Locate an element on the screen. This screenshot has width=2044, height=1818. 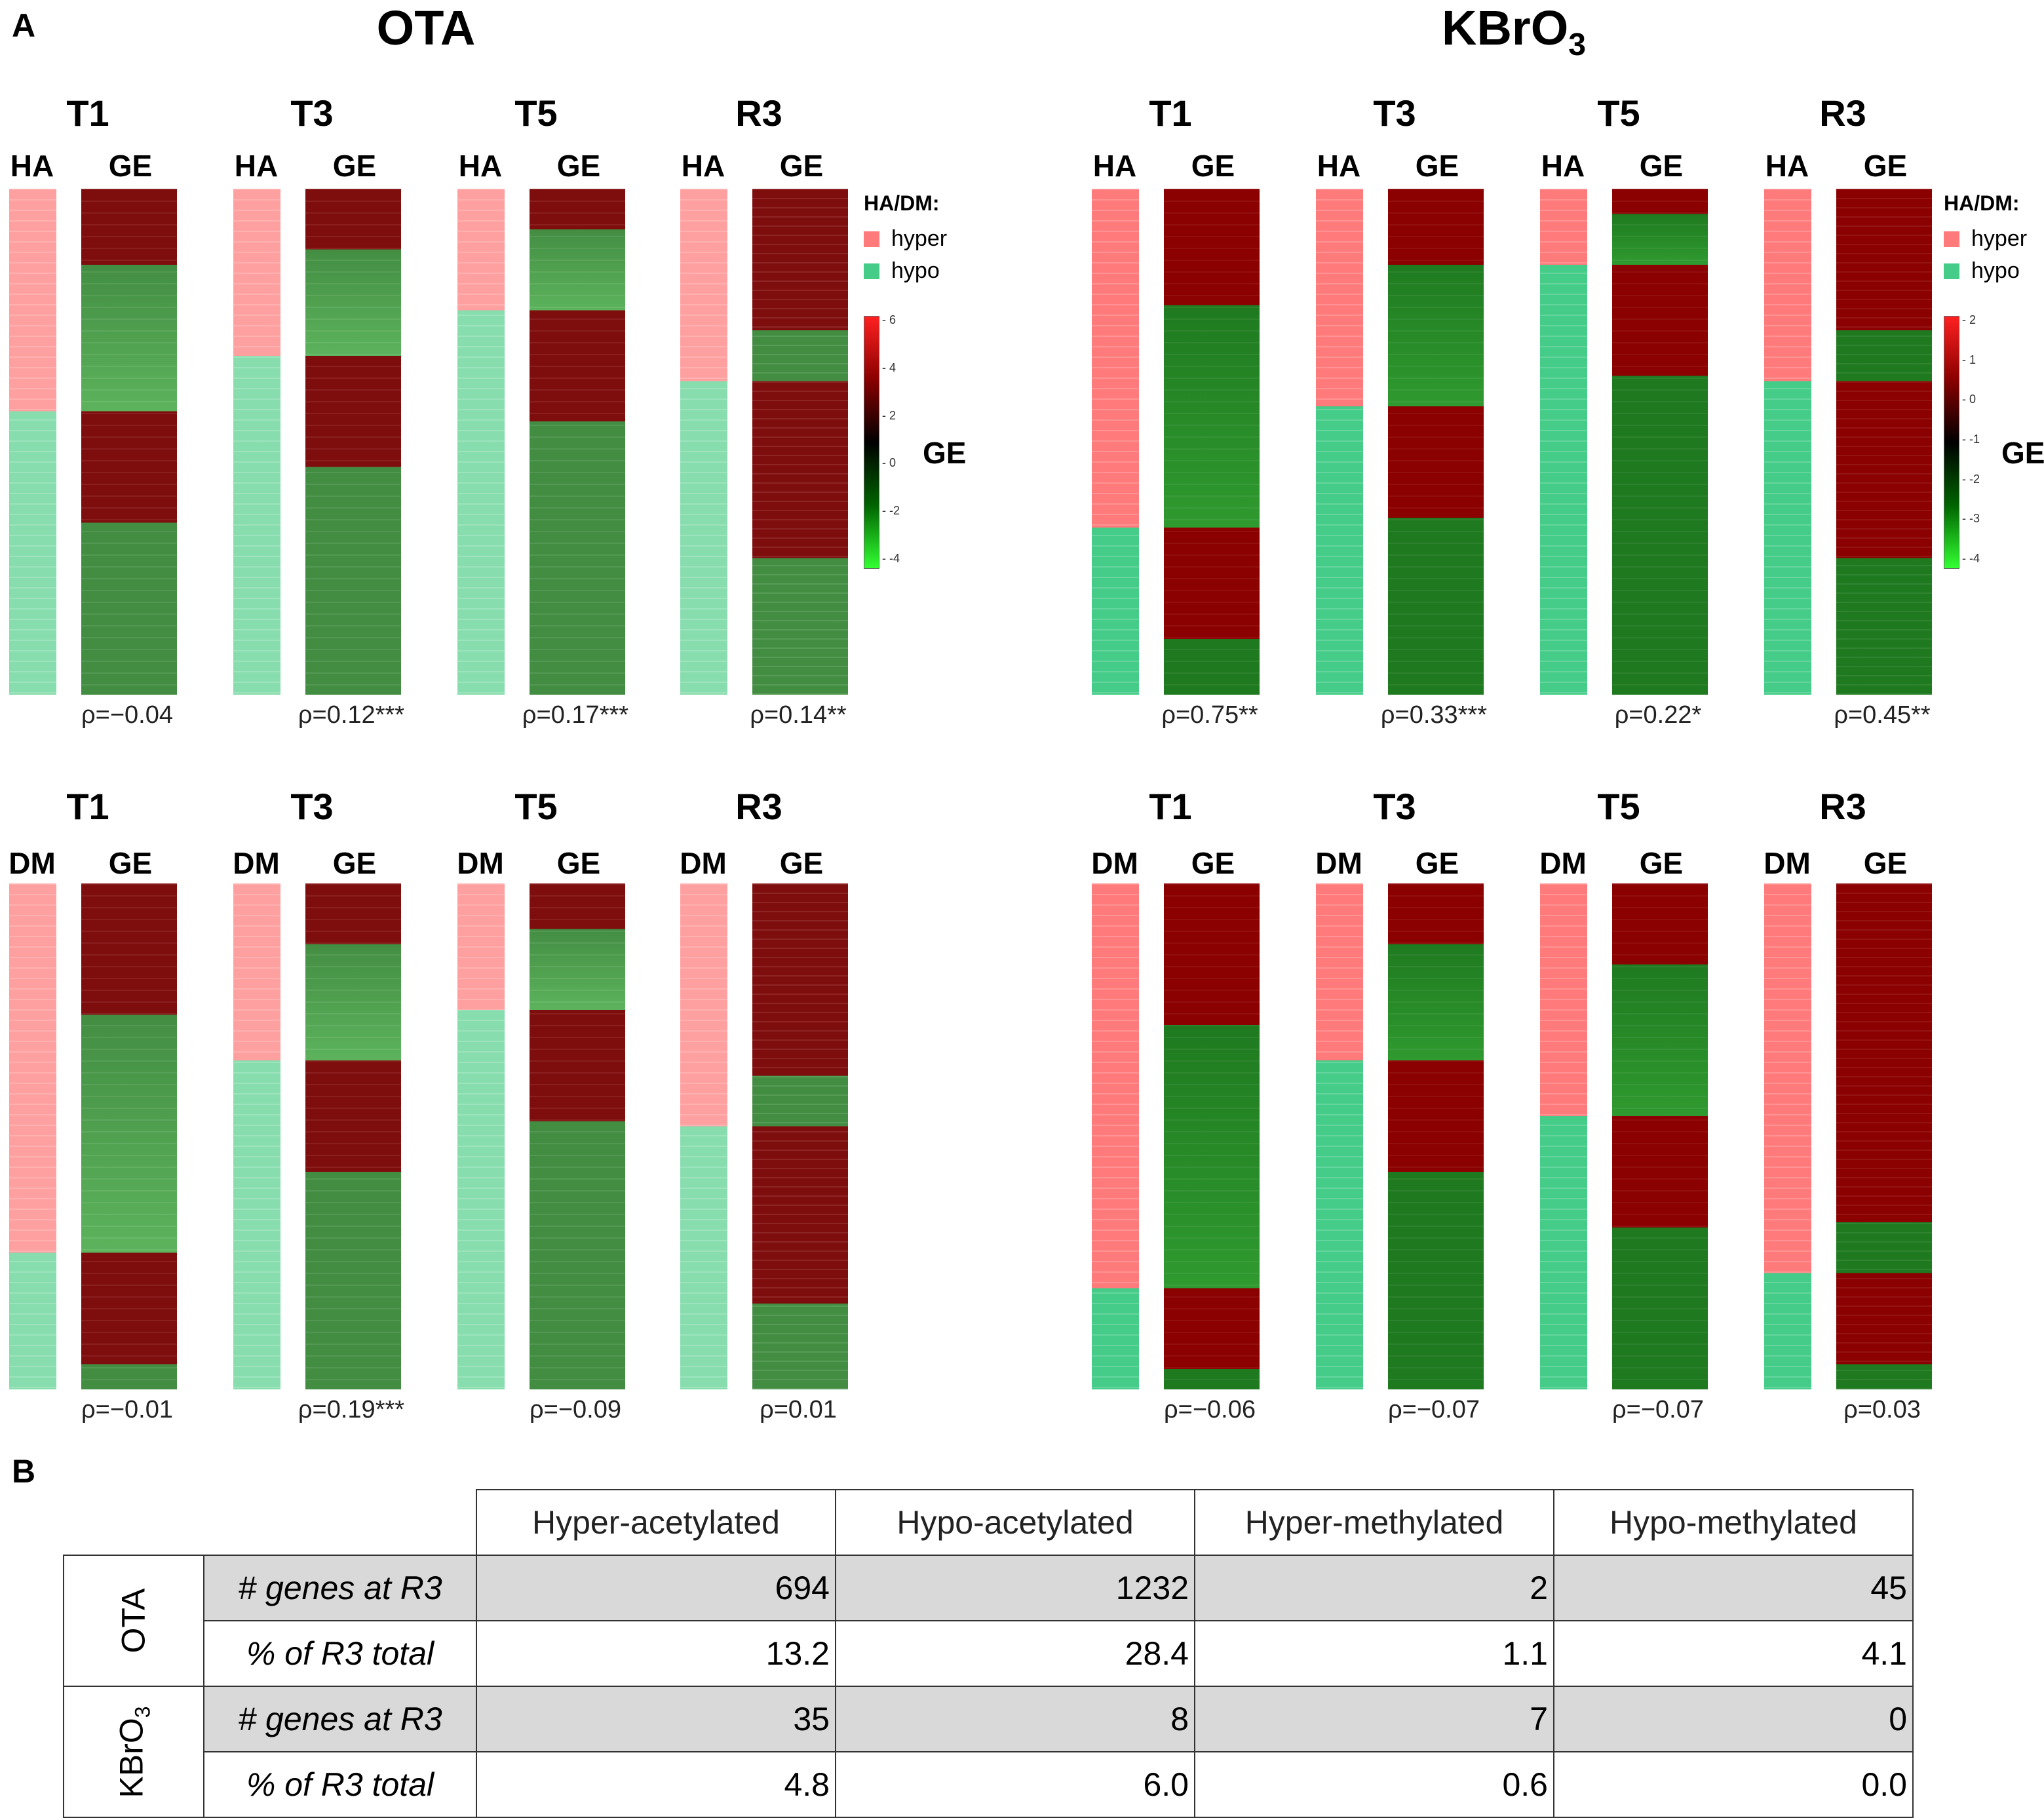
table-cell: 2 is located at coordinates (1374, 1588).